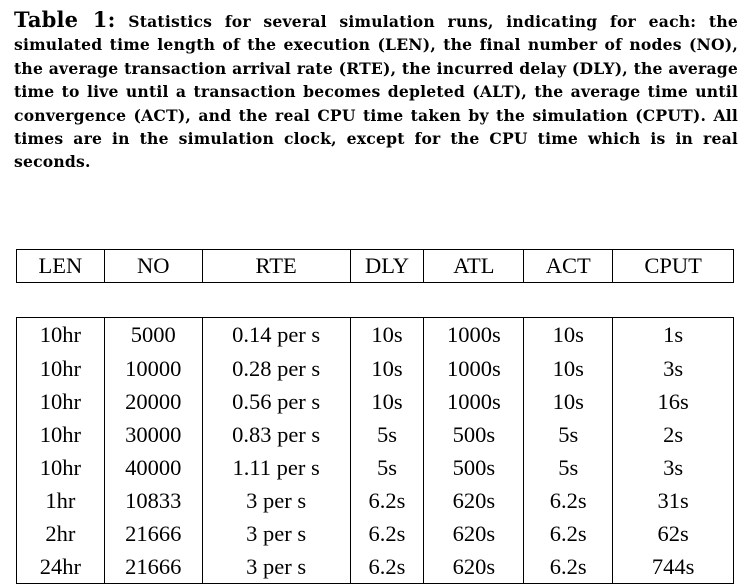  I want to click on cell-cput: 31s, so click(673, 500).